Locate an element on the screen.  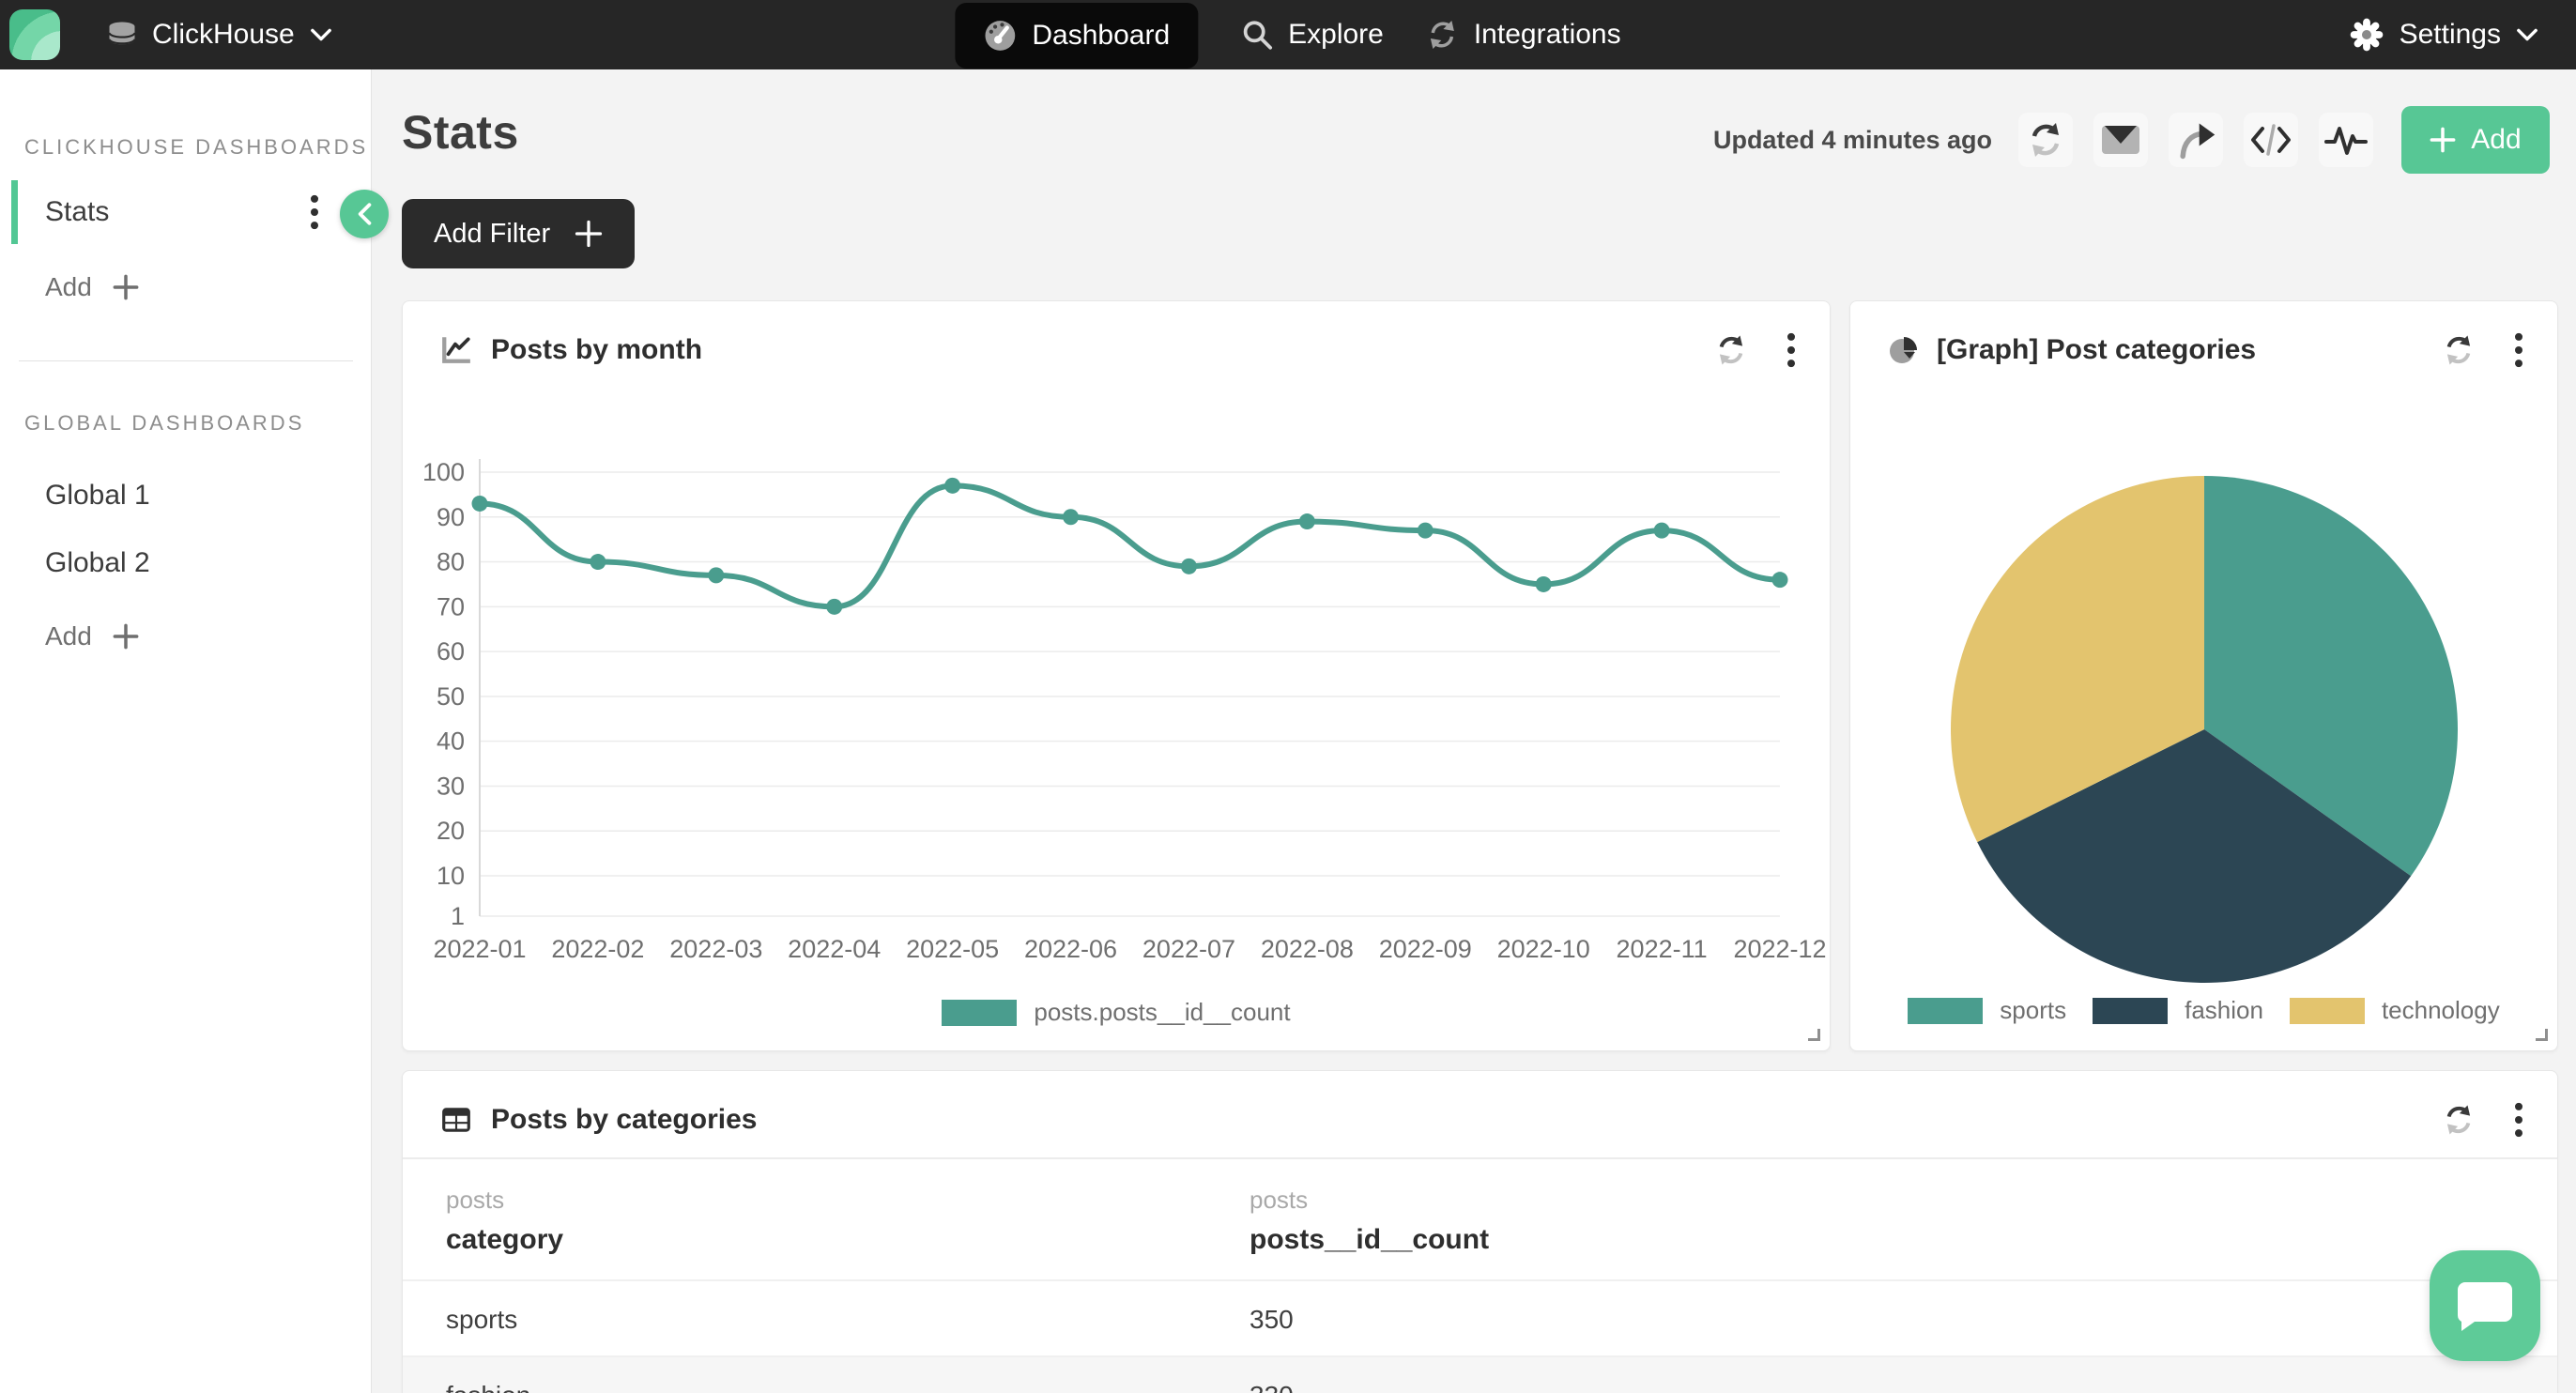
code-icon is located at coordinates (2271, 140).